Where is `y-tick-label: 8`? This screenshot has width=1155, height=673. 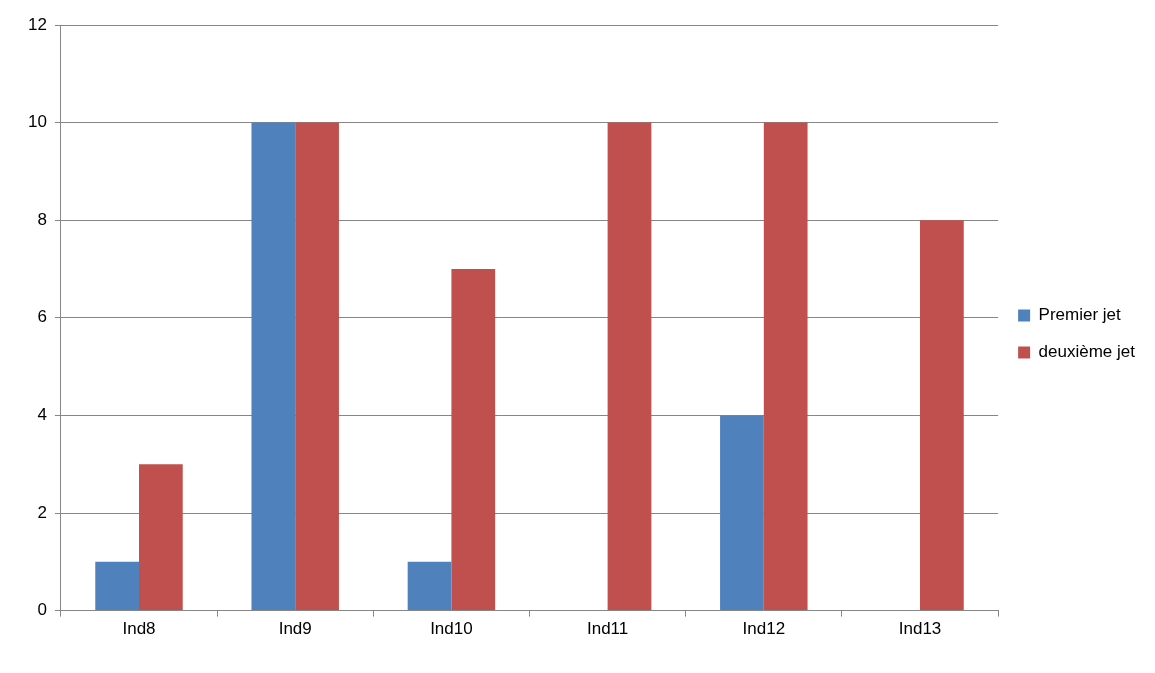 y-tick-label: 8 is located at coordinates (42, 219).